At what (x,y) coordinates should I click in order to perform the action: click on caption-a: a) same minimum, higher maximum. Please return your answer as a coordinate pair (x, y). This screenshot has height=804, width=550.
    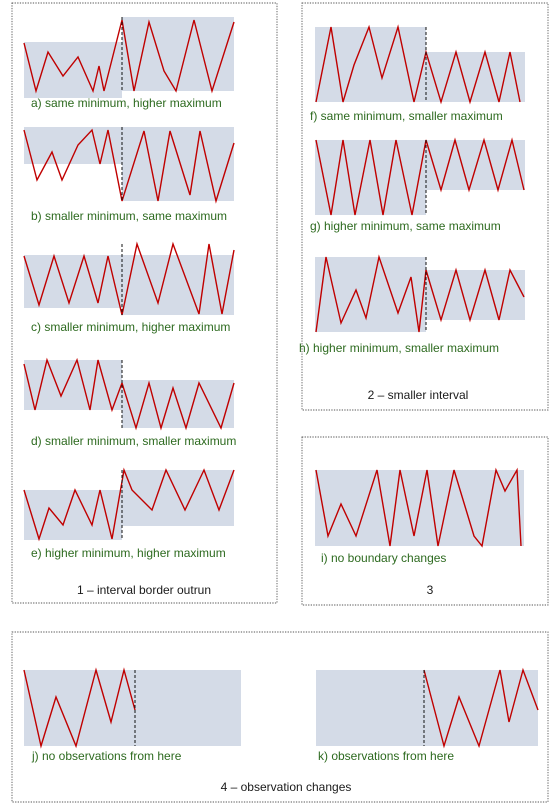
    Looking at the image, I should click on (126, 103).